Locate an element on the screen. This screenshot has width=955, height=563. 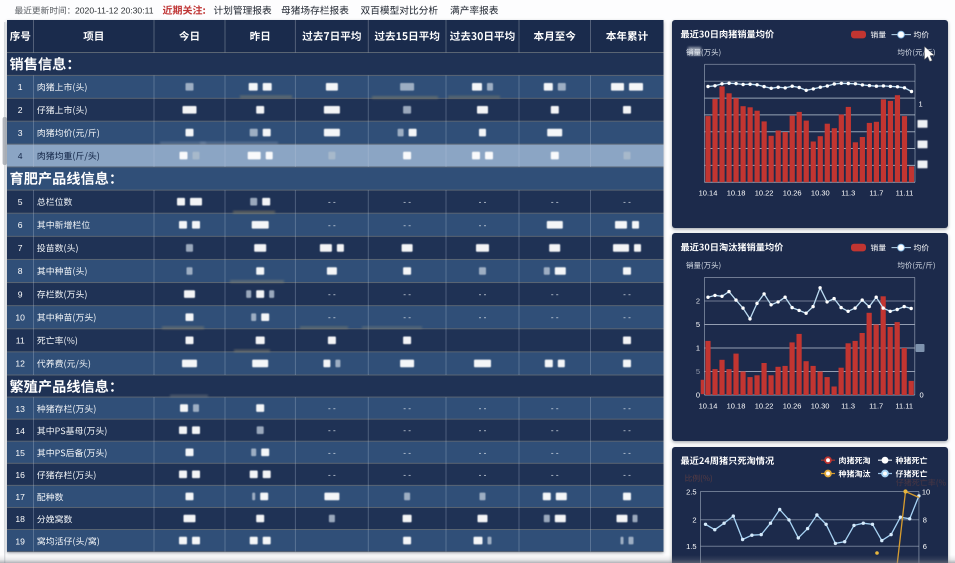
svg-text: 15 is located at coordinates (20, 453).